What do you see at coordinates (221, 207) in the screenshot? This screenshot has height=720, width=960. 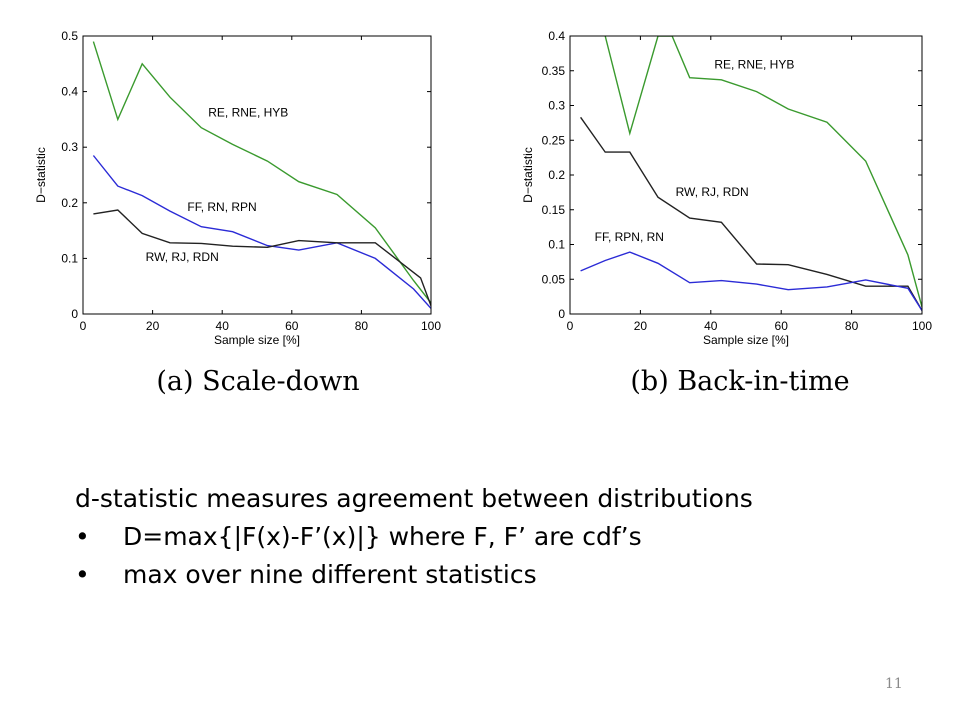 I see `series-annotation: FF, RN, RPN` at bounding box center [221, 207].